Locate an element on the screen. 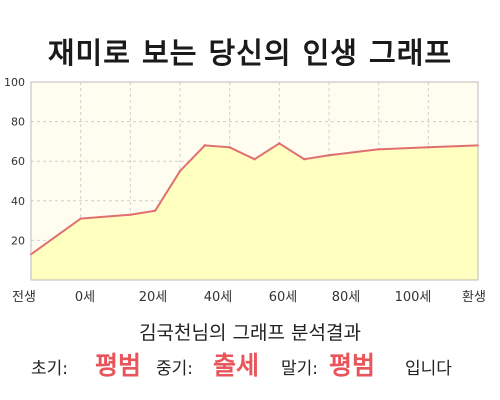  late-value: 평범 is located at coordinates (352, 365).